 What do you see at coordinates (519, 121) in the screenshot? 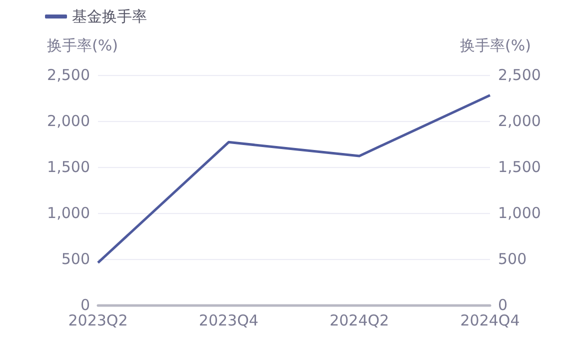
I see `y2-tick-label: 2,000` at bounding box center [519, 121].